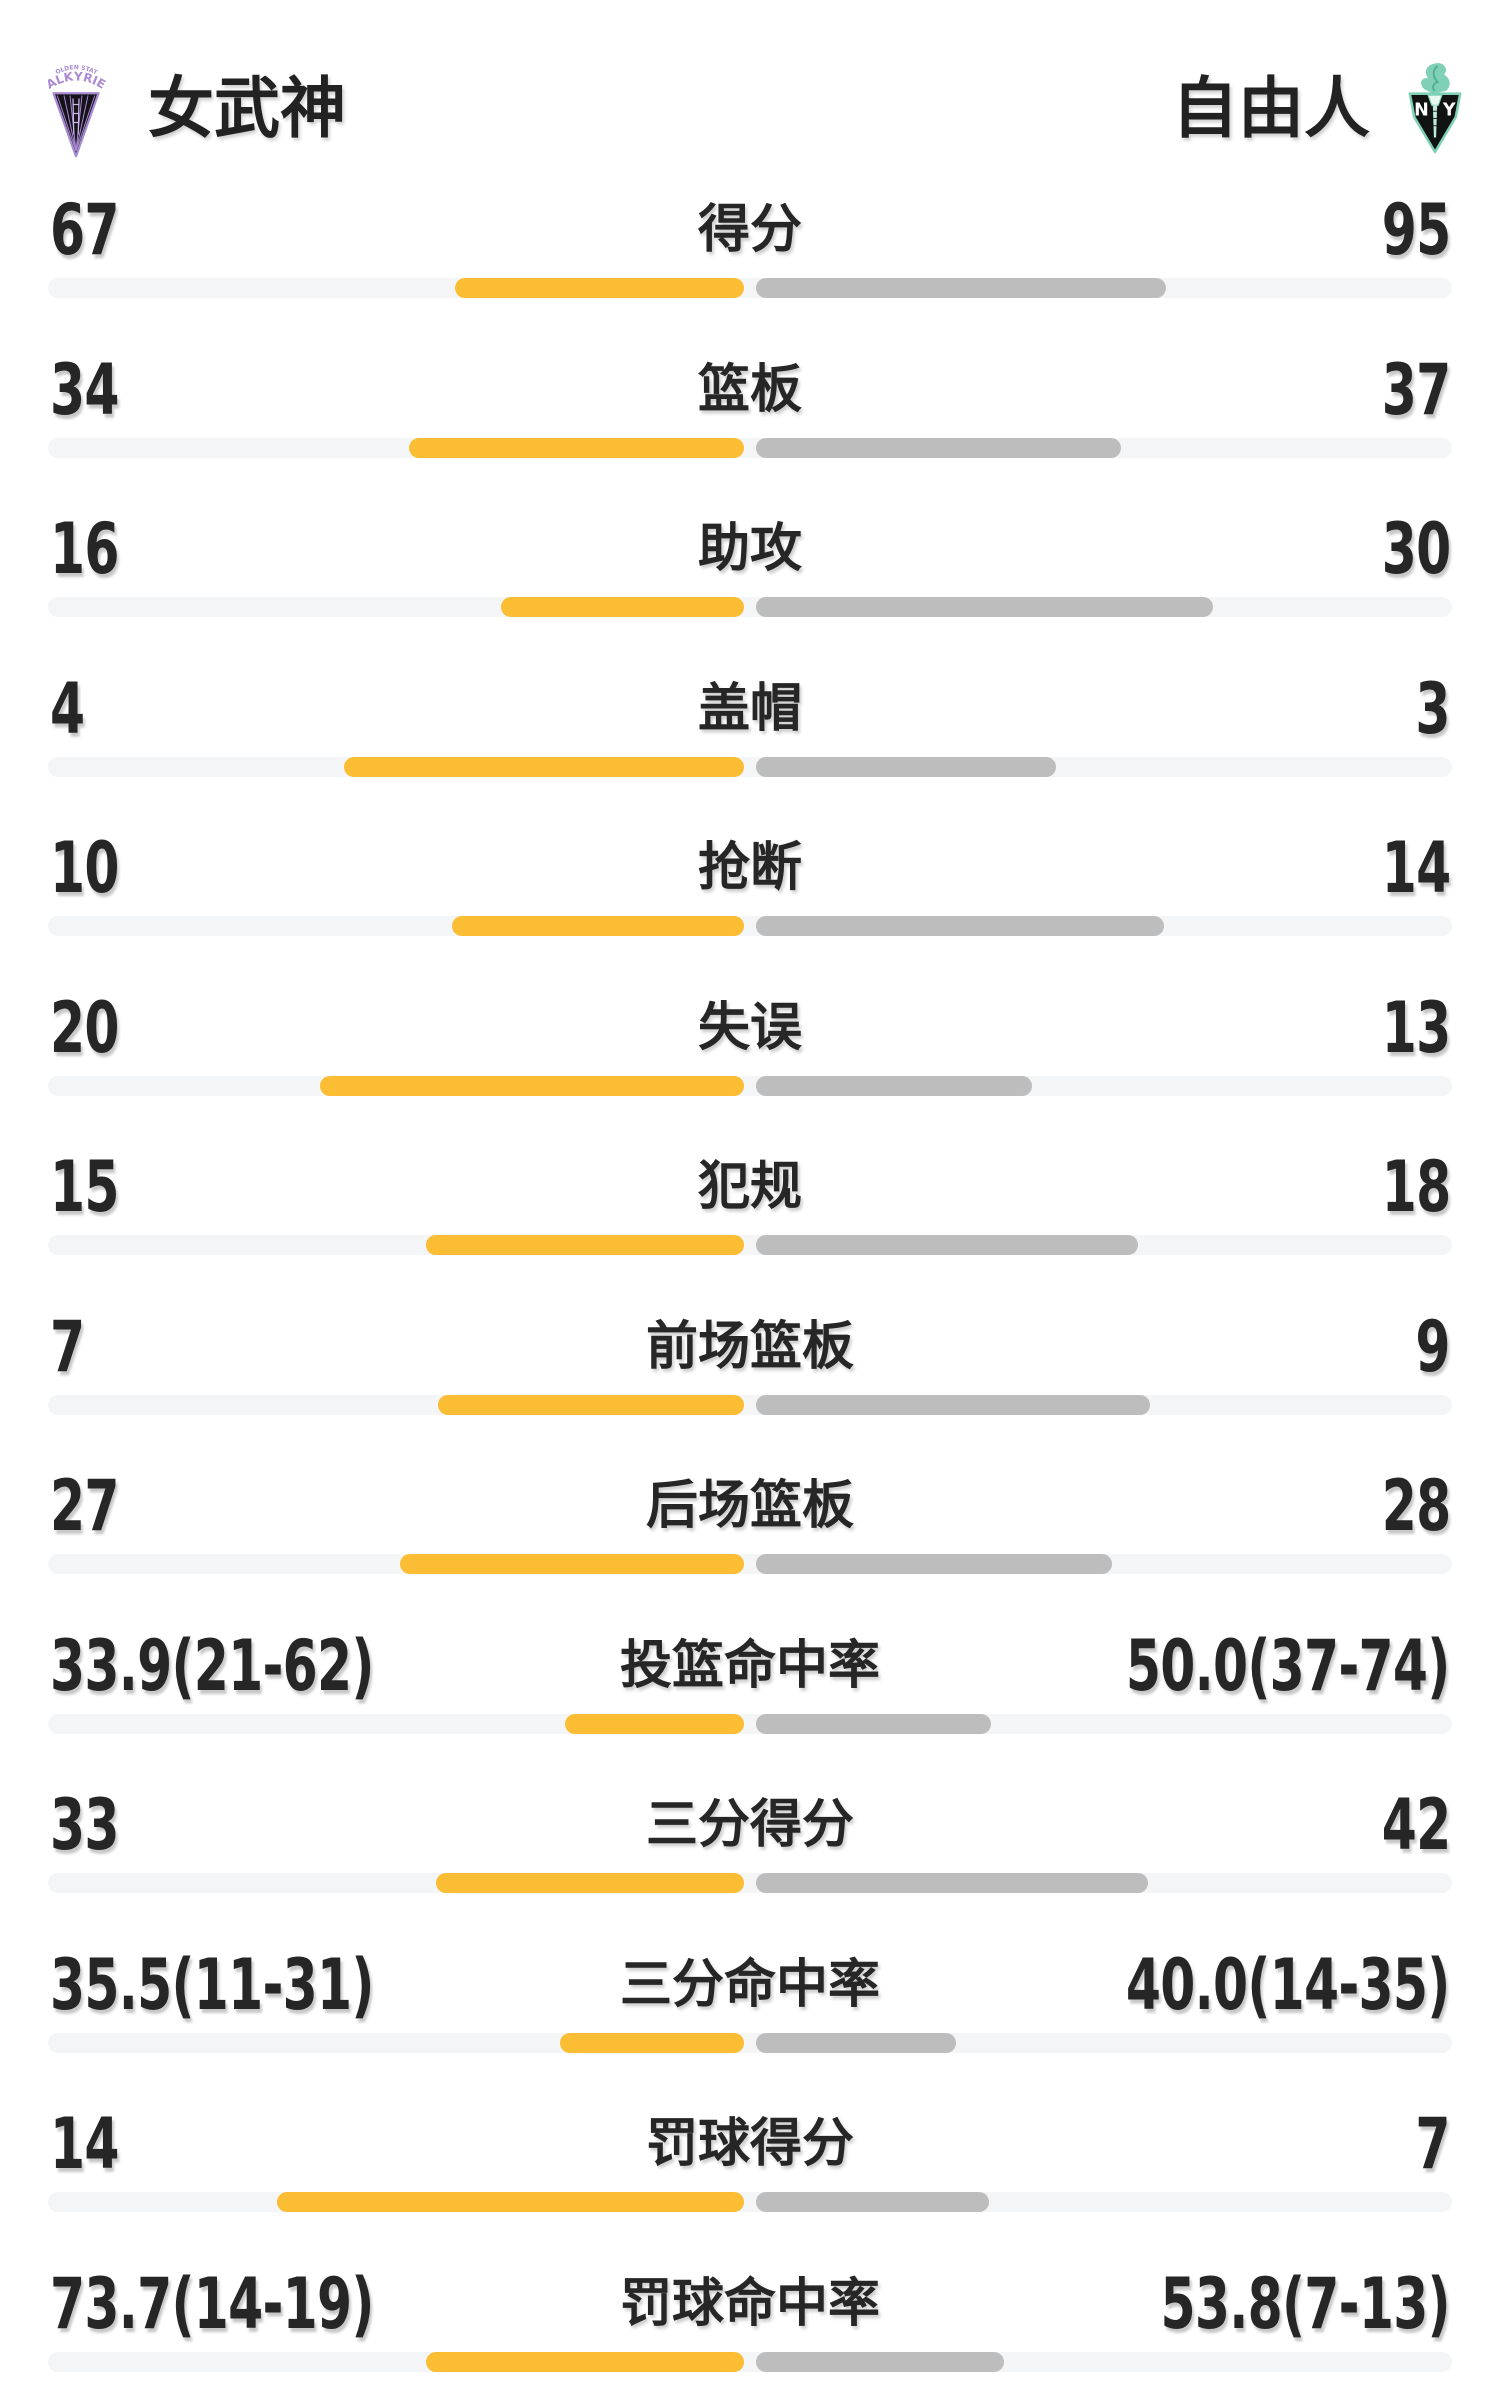 Image resolution: width=1500 pixels, height=2400 pixels. I want to click on stat-label: 篮板, so click(749, 389).